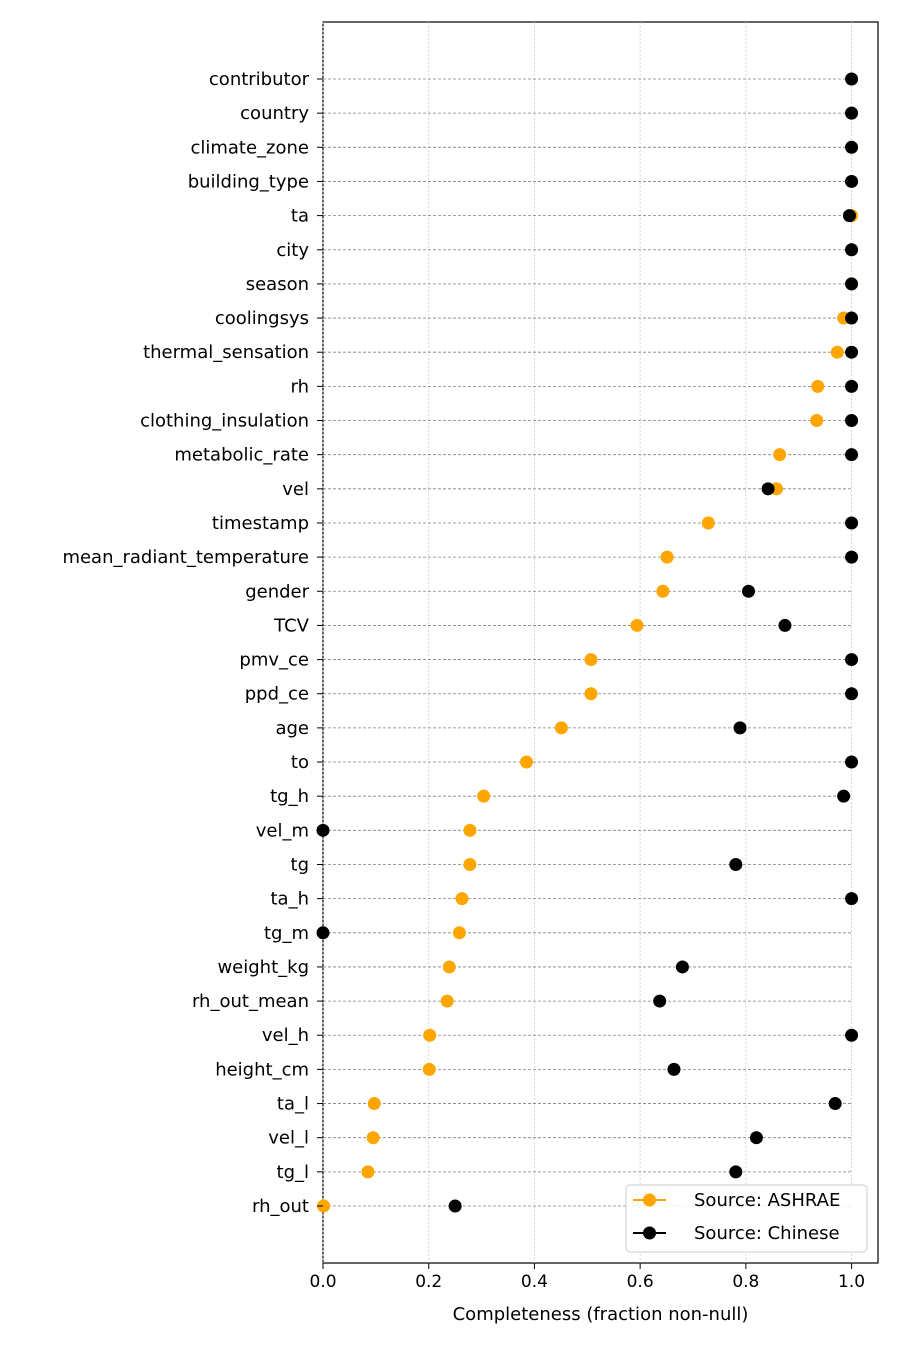 The width and height of the screenshot is (900, 1350). I want to click on category-label: season, so click(277, 284).